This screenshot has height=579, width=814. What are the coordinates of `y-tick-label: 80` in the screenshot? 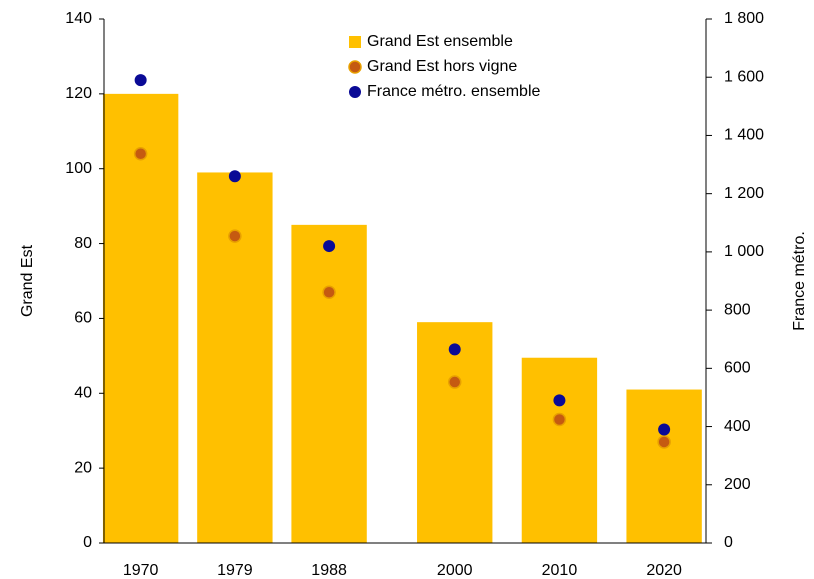 It's located at (83, 243).